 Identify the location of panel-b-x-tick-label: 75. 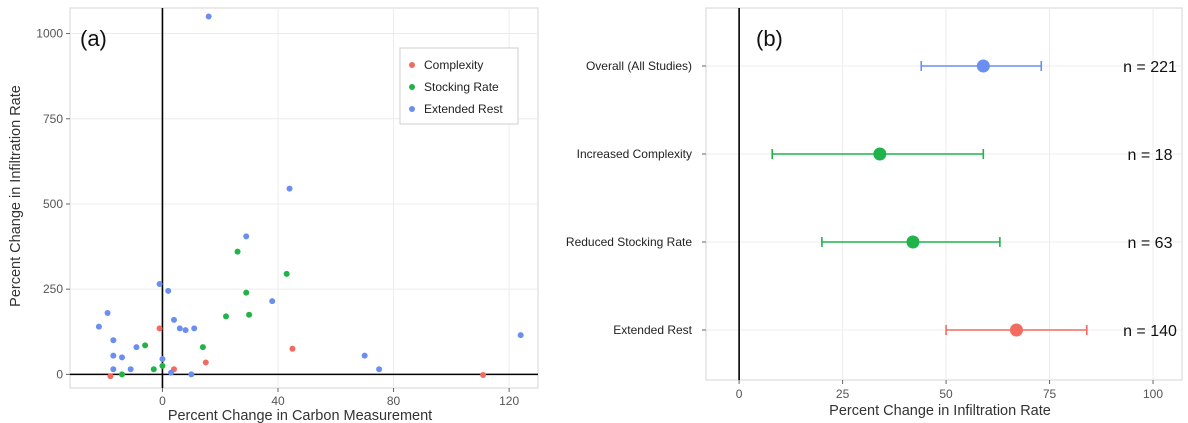
(1050, 394).